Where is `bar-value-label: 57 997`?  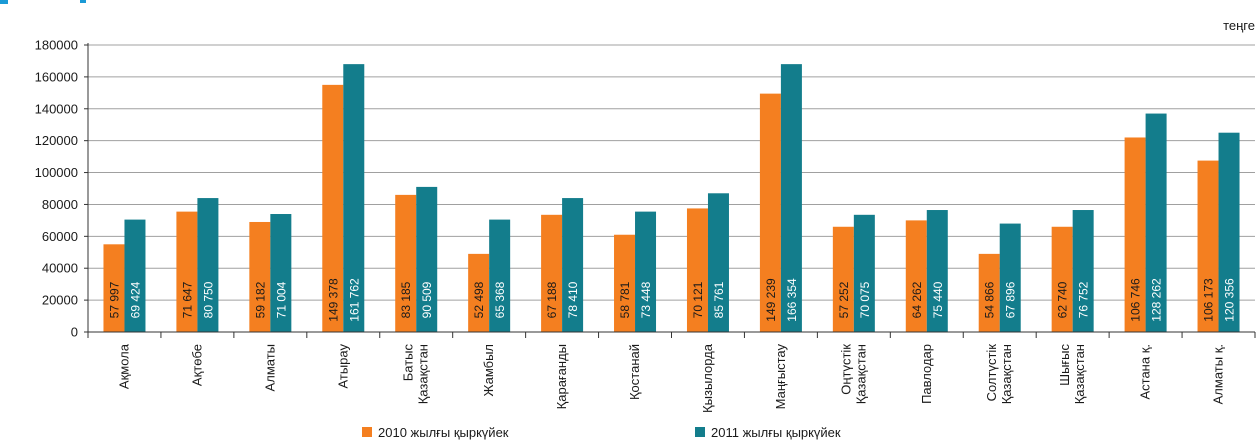 bar-value-label: 57 997 is located at coordinates (114, 299).